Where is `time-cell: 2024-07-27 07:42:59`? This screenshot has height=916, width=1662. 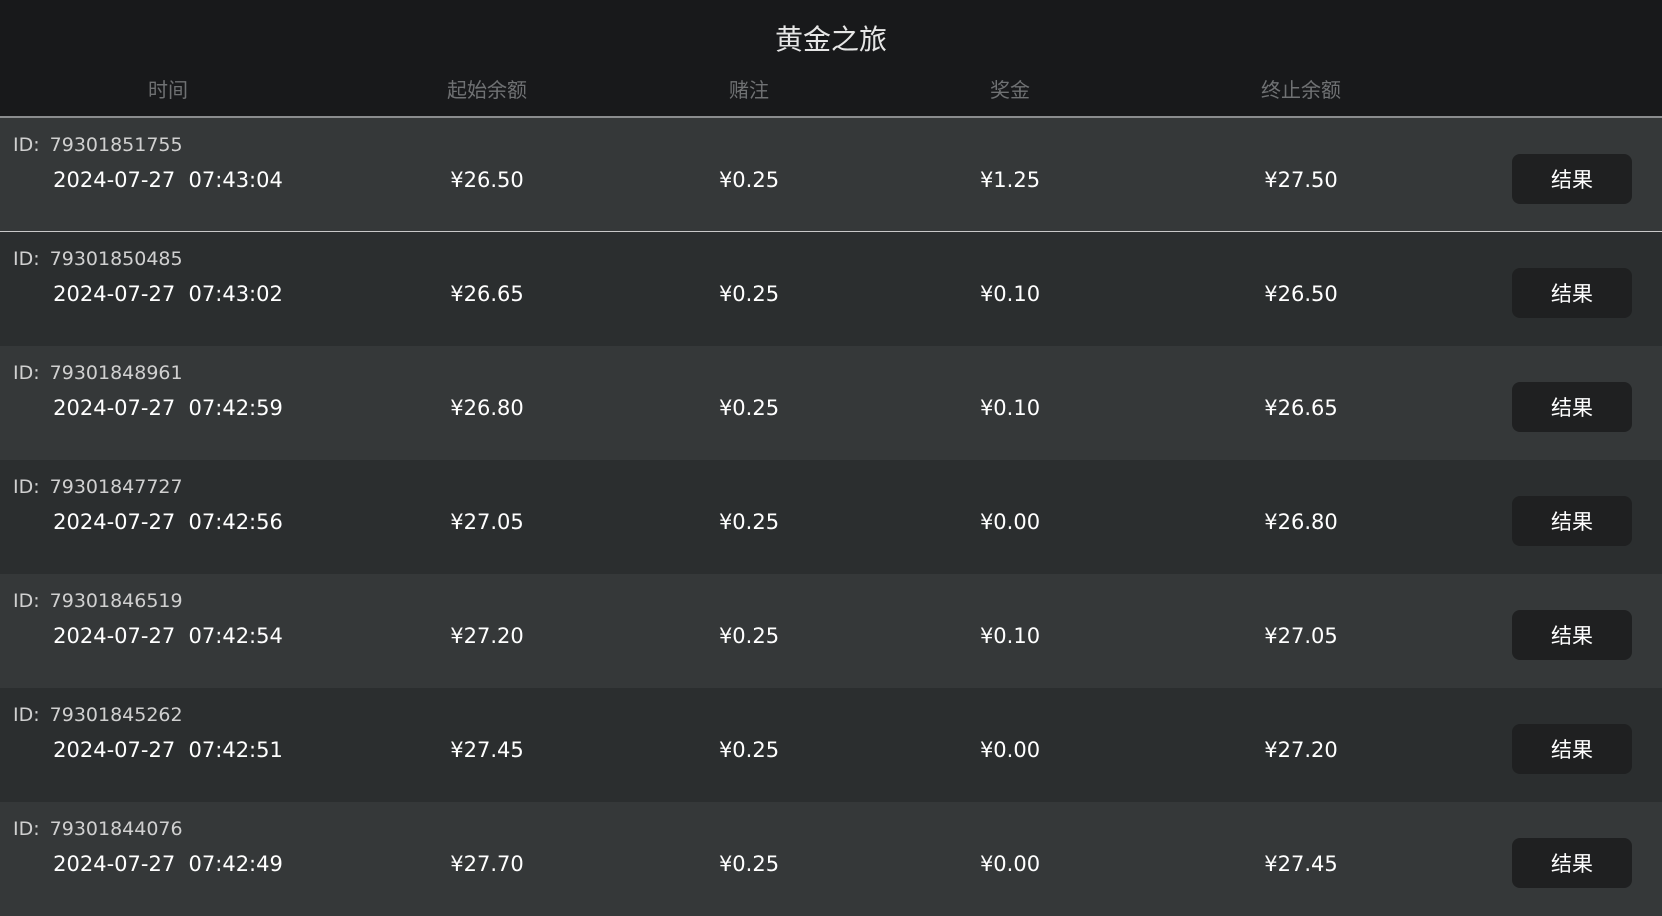 time-cell: 2024-07-27 07:42:59 is located at coordinates (168, 408).